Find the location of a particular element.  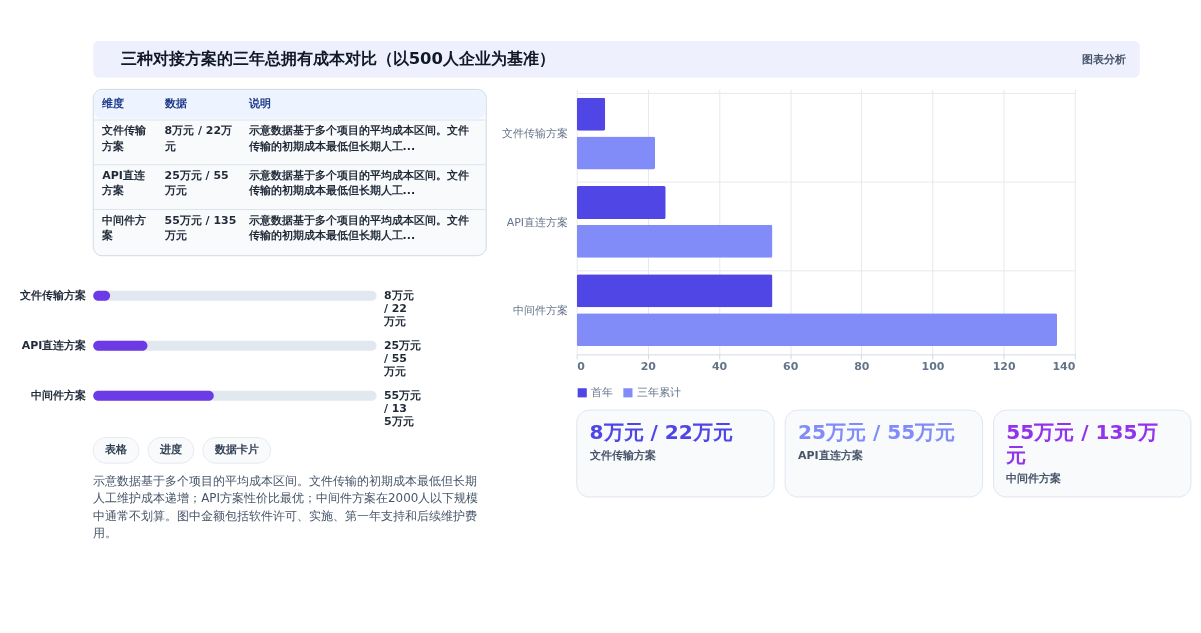

text: 进度 is located at coordinates (170, 450).